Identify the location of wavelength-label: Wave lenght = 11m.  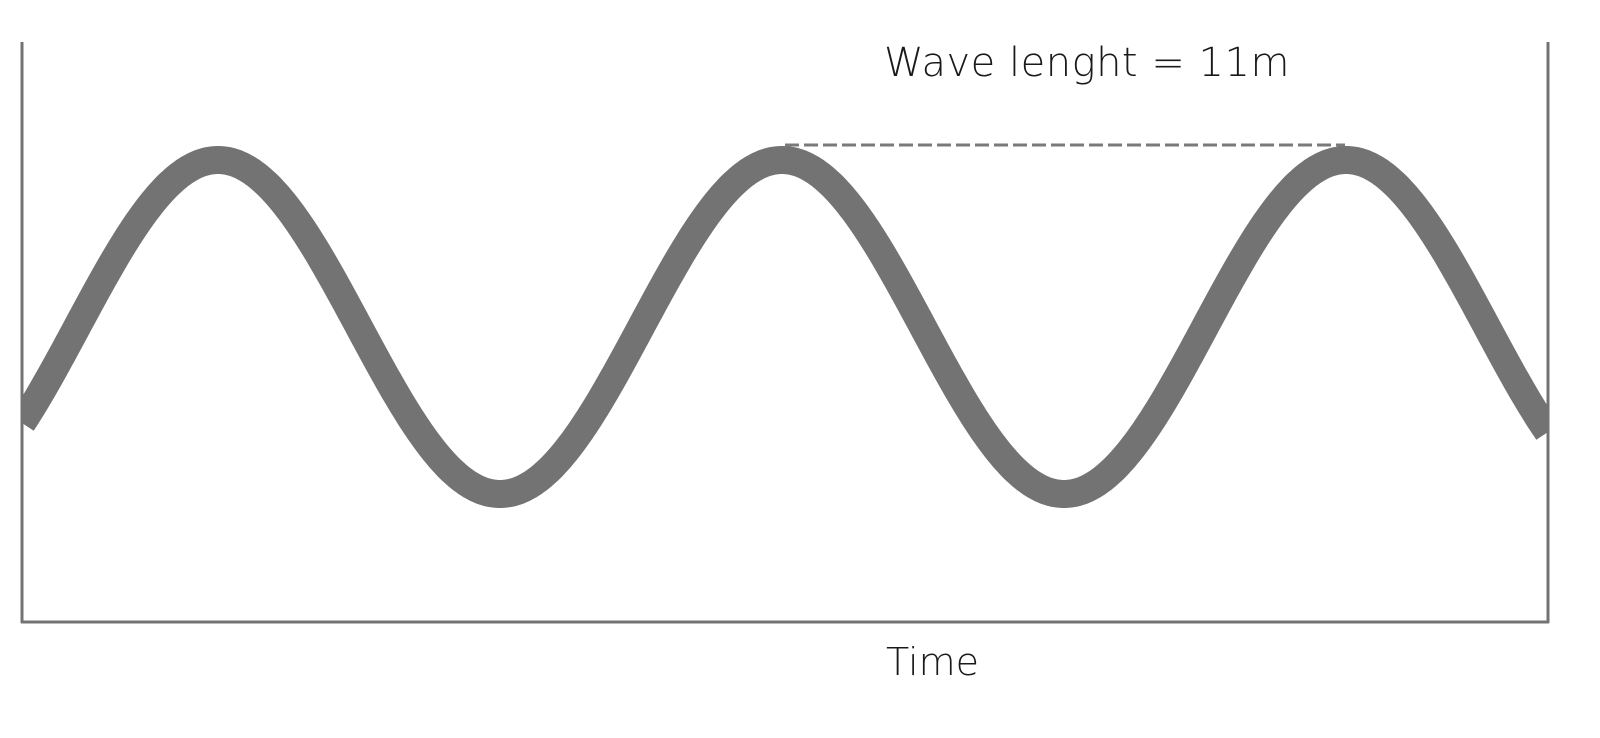
(1087, 63).